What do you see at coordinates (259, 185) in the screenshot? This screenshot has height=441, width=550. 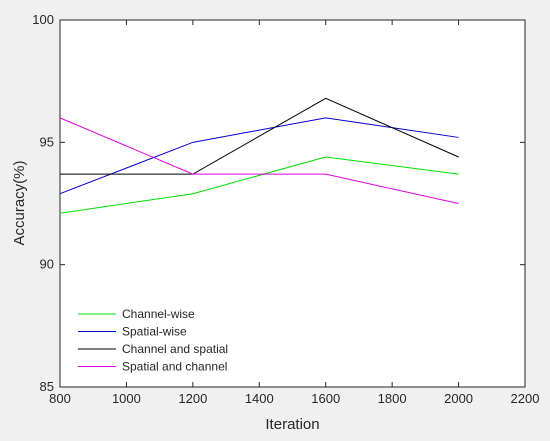 I see `series-line-channel-wise` at bounding box center [259, 185].